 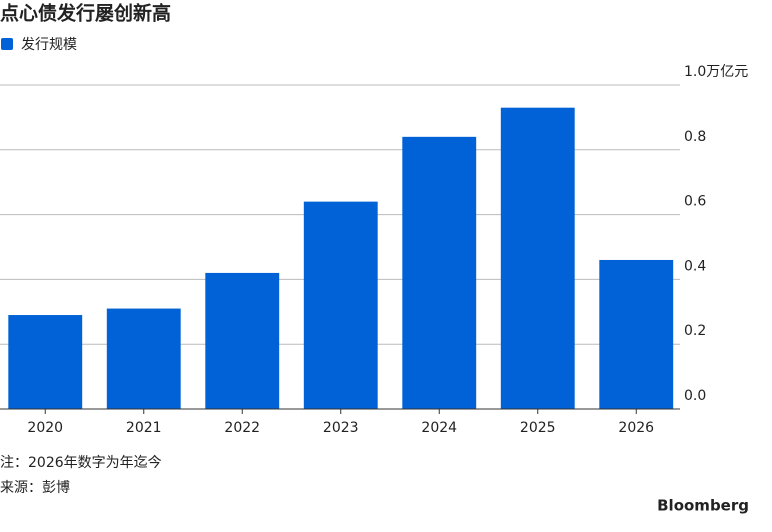 What do you see at coordinates (35, 487) in the screenshot?
I see `source: 来源：彭博` at bounding box center [35, 487].